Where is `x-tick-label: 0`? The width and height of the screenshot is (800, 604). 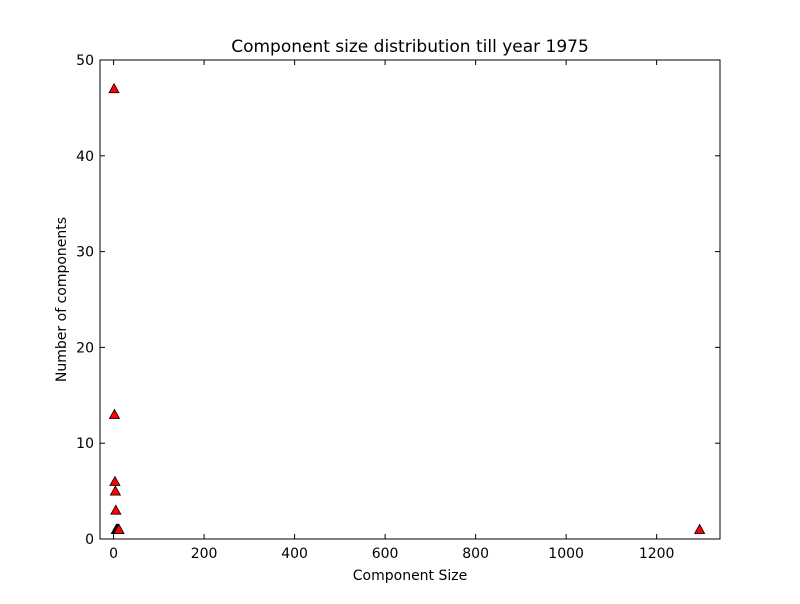 x-tick-label: 0 is located at coordinates (113, 554).